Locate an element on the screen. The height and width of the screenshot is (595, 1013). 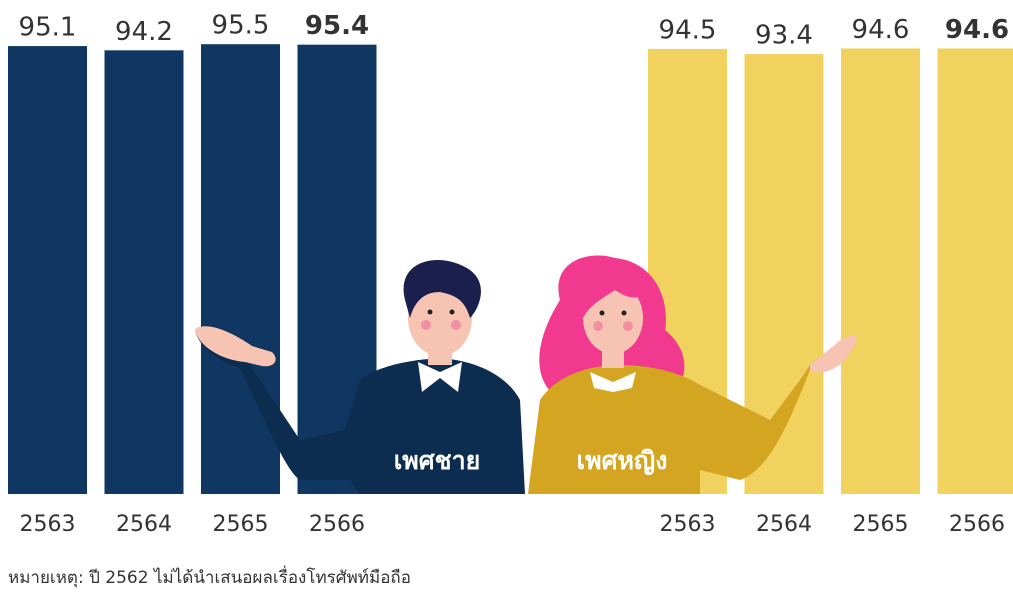
series-name: เพศหญิง is located at coordinates (622, 460).